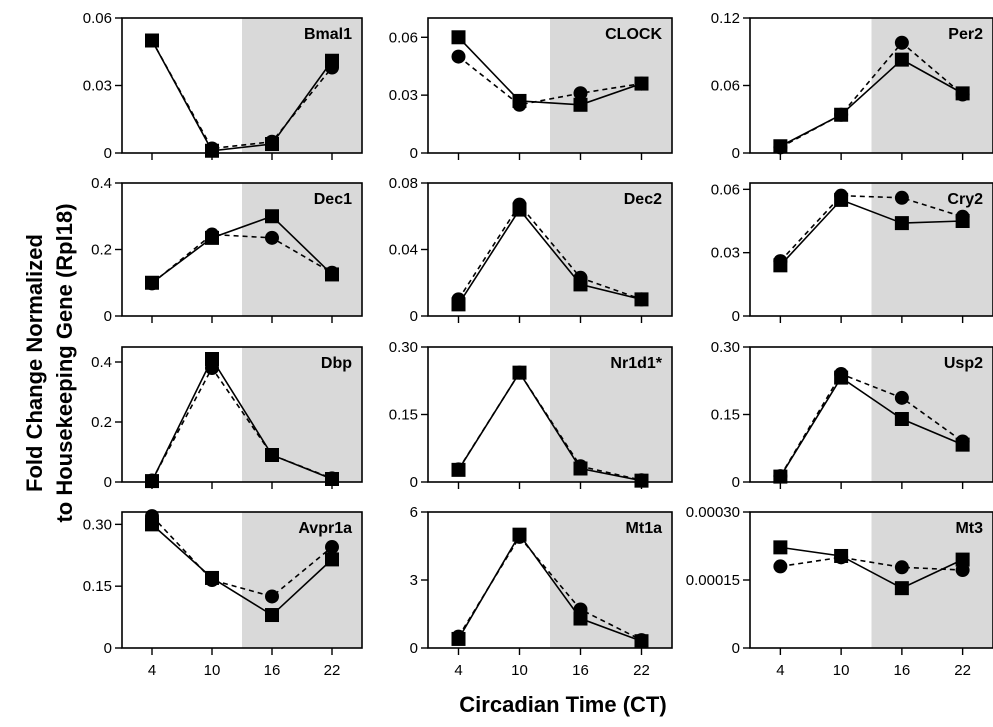 The height and width of the screenshot is (727, 993). Describe the element at coordinates (227, 418) in the screenshot. I see `panel-dbp: 0 0.2 0.4 Dbp` at that location.